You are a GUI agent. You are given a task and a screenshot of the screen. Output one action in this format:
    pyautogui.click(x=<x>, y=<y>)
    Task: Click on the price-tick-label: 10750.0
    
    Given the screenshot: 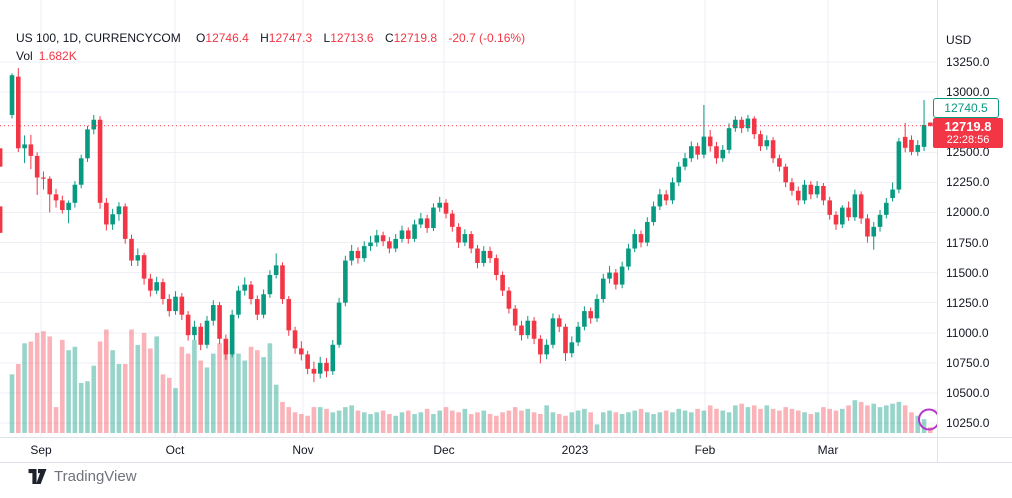 What is the action you would take?
    pyautogui.click(x=968, y=362)
    